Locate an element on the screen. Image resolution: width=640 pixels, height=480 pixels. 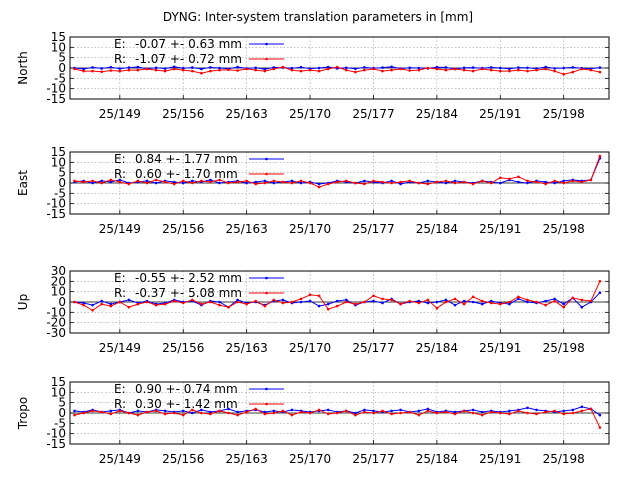
y-tick-label: 5 is located at coordinates (62, 58).